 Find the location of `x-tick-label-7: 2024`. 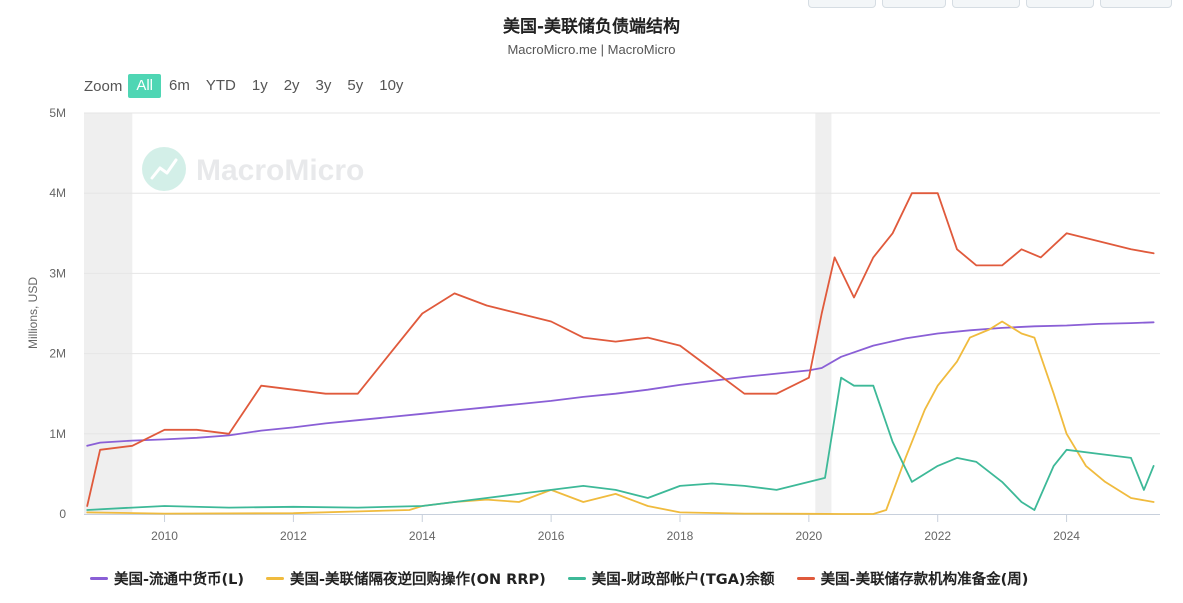

x-tick-label-7: 2024 is located at coordinates (1066, 536).